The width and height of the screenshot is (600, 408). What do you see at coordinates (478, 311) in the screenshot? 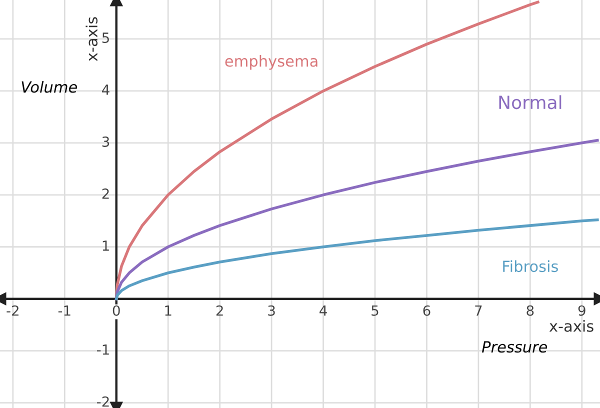
I see `x-tick-label: 7` at bounding box center [478, 311].